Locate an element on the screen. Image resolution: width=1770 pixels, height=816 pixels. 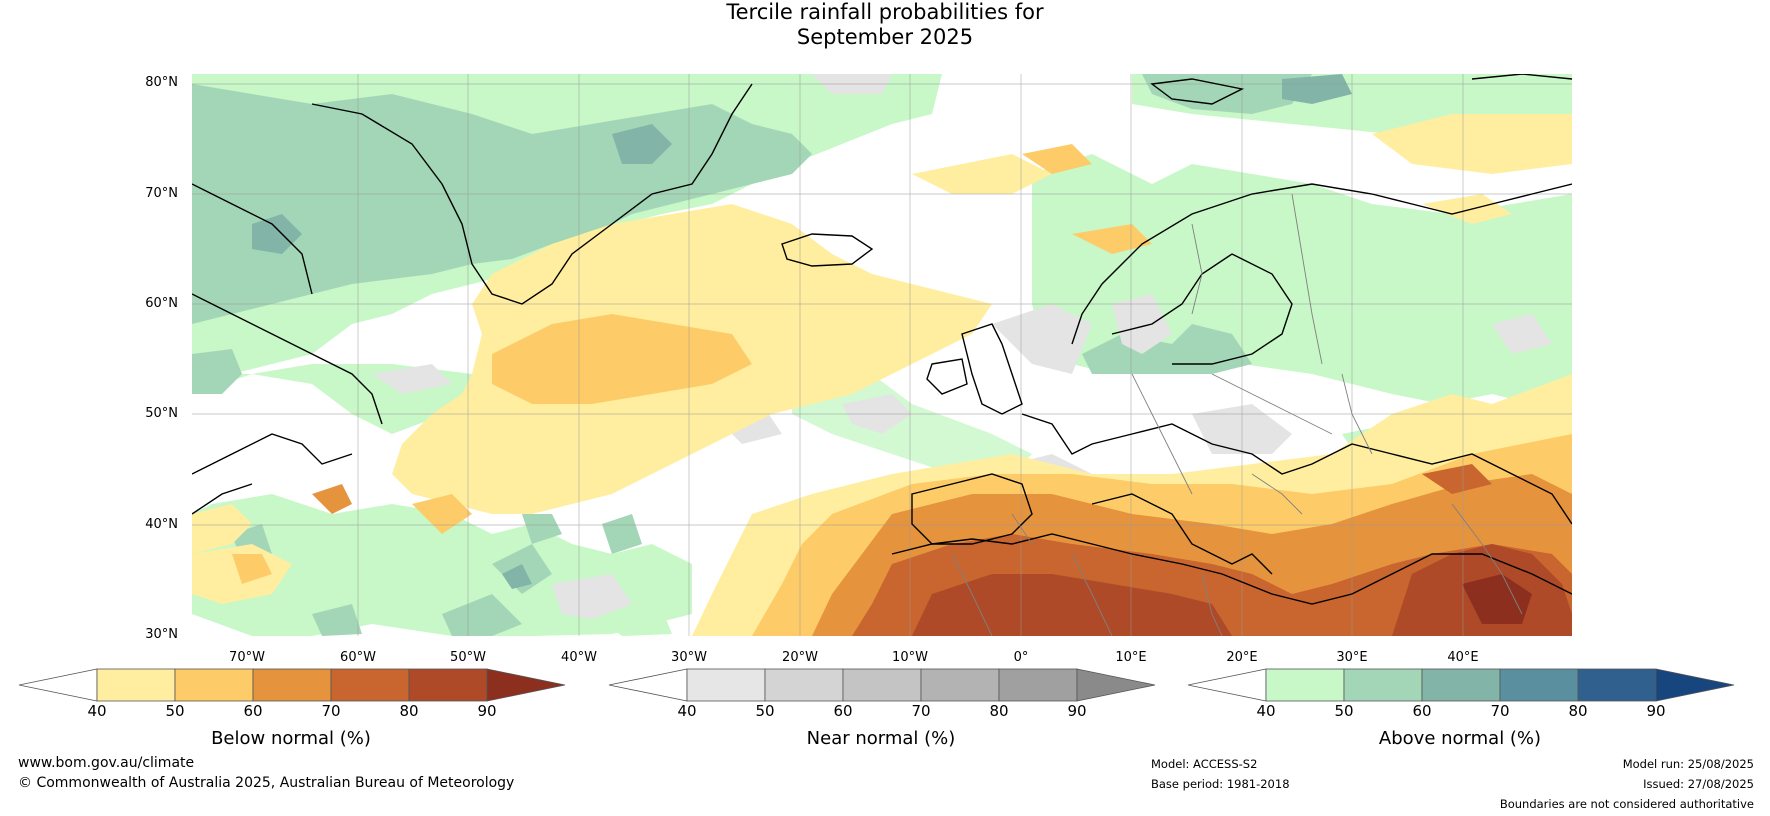
near-normal-colorbar is located at coordinates (882, 685).